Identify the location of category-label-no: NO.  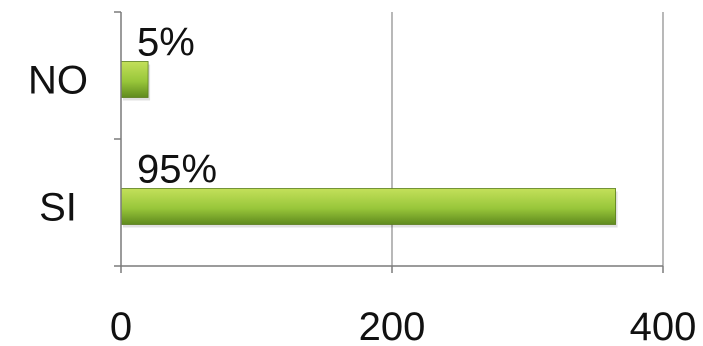
(58, 81).